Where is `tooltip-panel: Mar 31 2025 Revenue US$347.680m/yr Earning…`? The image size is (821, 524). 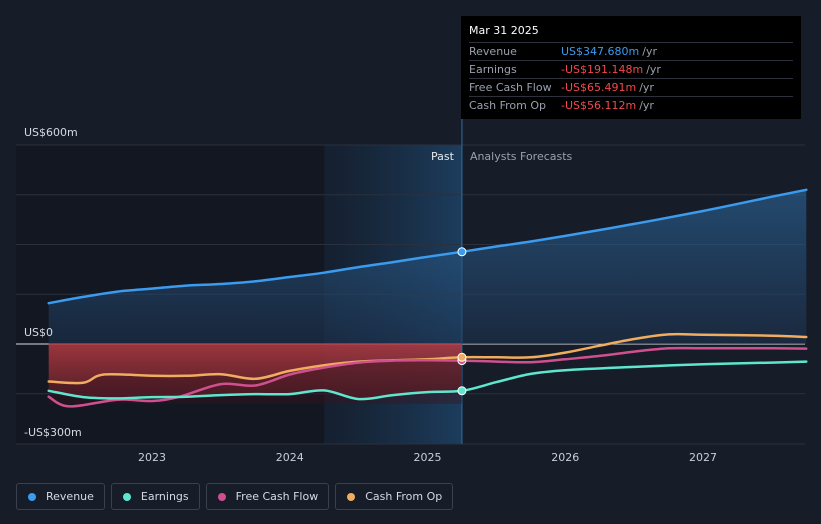 tooltip-panel: Mar 31 2025 Revenue US$347.680m/yr Earning… is located at coordinates (631, 67).